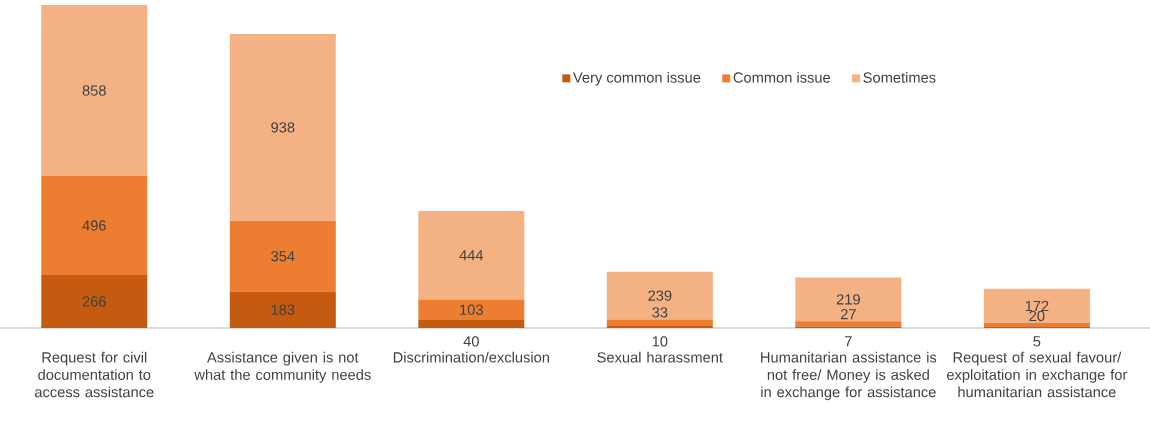 The width and height of the screenshot is (1150, 428). Describe the element at coordinates (848, 314) in the screenshot. I see `data-label: 27` at that location.